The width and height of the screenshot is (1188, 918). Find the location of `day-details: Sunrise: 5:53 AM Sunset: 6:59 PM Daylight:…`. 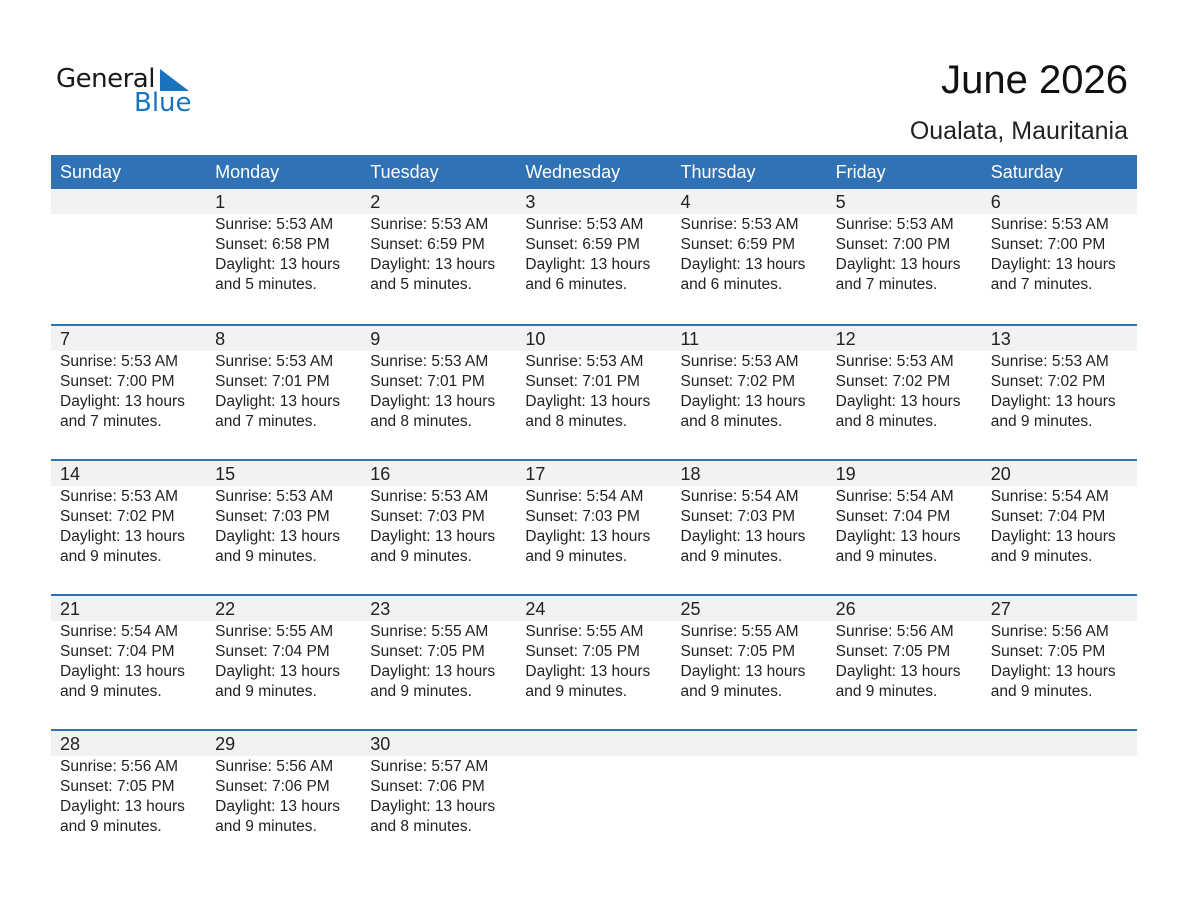

day-details: Sunrise: 5:53 AM Sunset: 6:59 PM Daylight:… is located at coordinates (443, 254).